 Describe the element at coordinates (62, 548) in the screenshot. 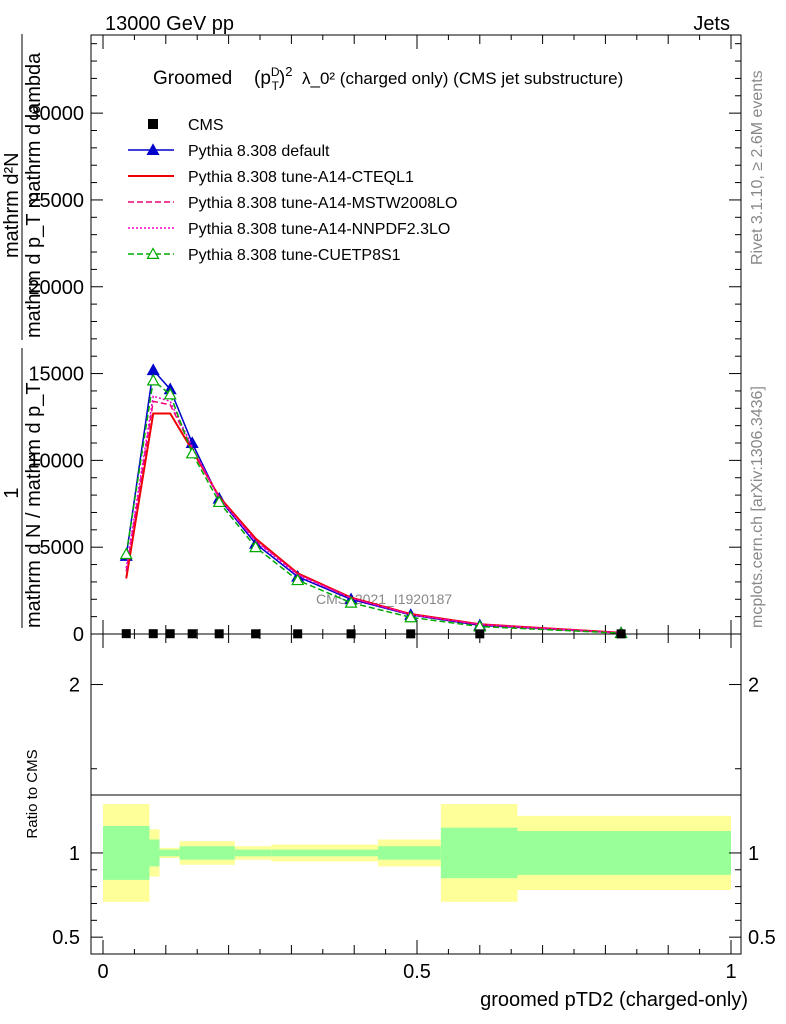

I see `y-tick-label: 5000` at that location.